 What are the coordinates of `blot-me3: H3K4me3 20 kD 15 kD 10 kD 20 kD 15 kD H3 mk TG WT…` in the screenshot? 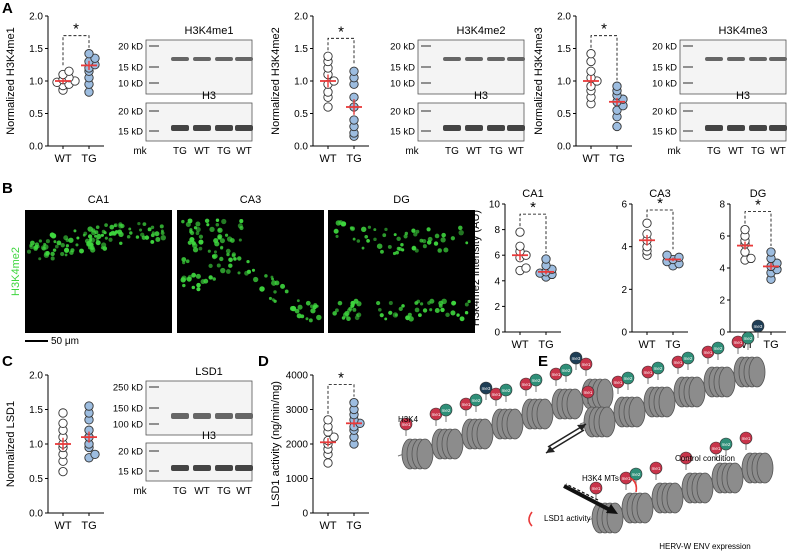 It's located at (719, 91).